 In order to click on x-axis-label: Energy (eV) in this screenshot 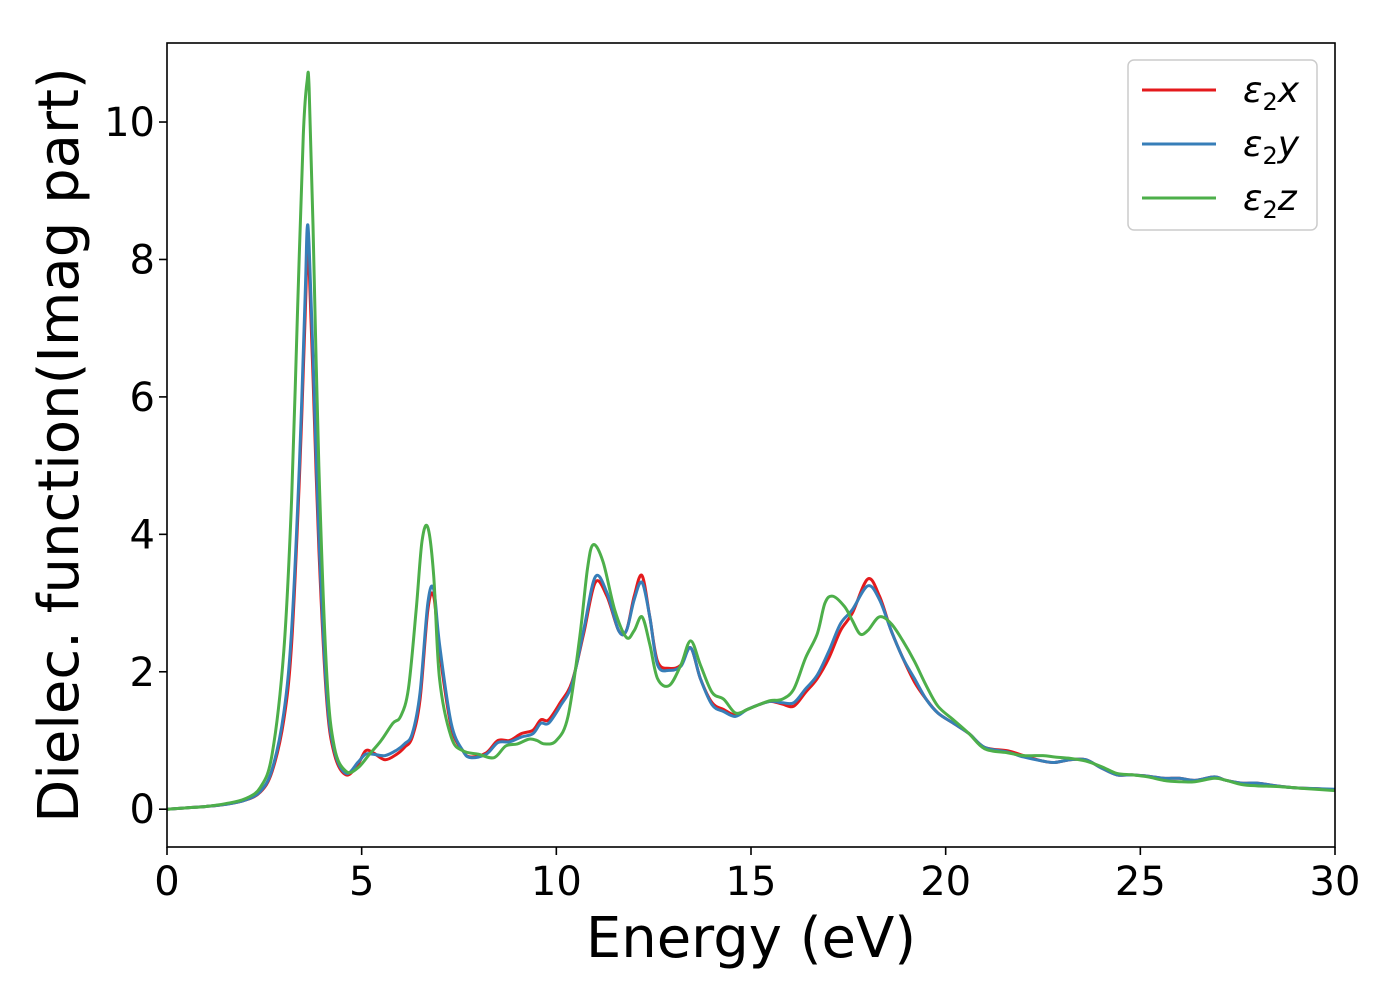, I will do `click(751, 938)`.